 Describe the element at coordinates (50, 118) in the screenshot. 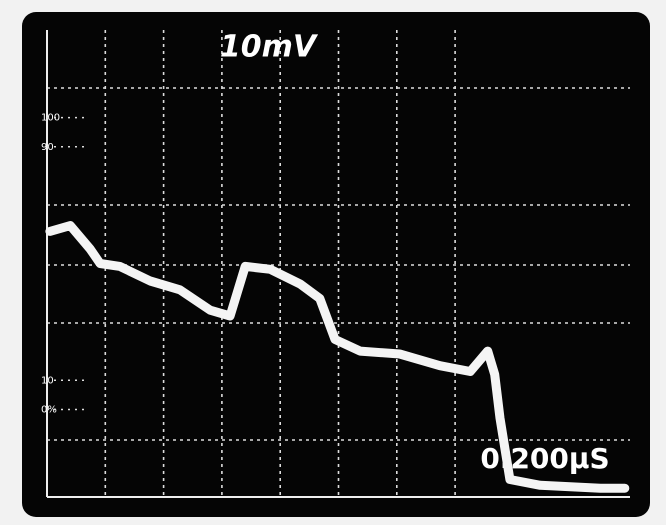

I see `y-tick-label: 100` at that location.